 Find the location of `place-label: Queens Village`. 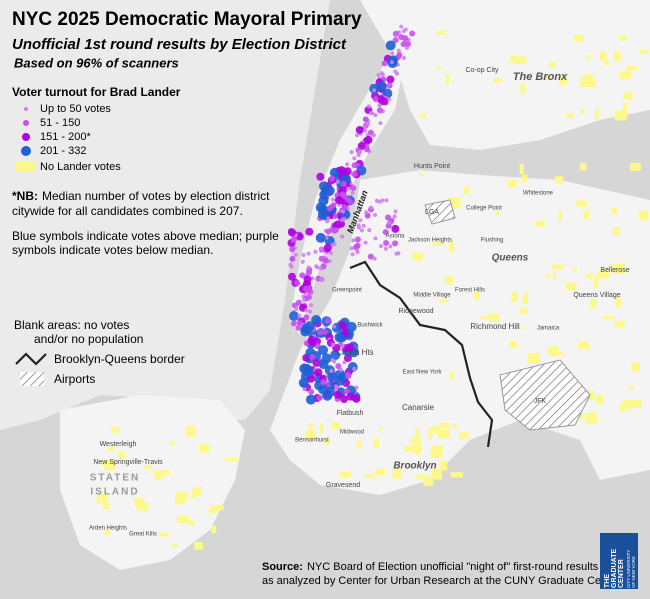

place-label: Queens Village is located at coordinates (596, 295).